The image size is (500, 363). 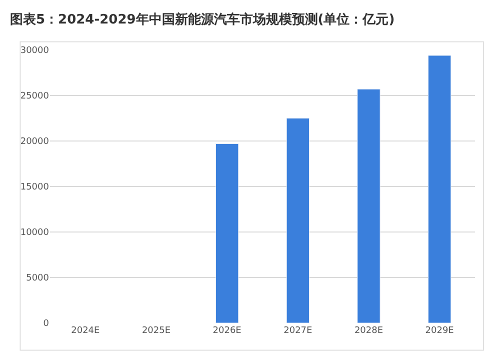 I want to click on y-tick-label: 5000, so click(x=38, y=279).